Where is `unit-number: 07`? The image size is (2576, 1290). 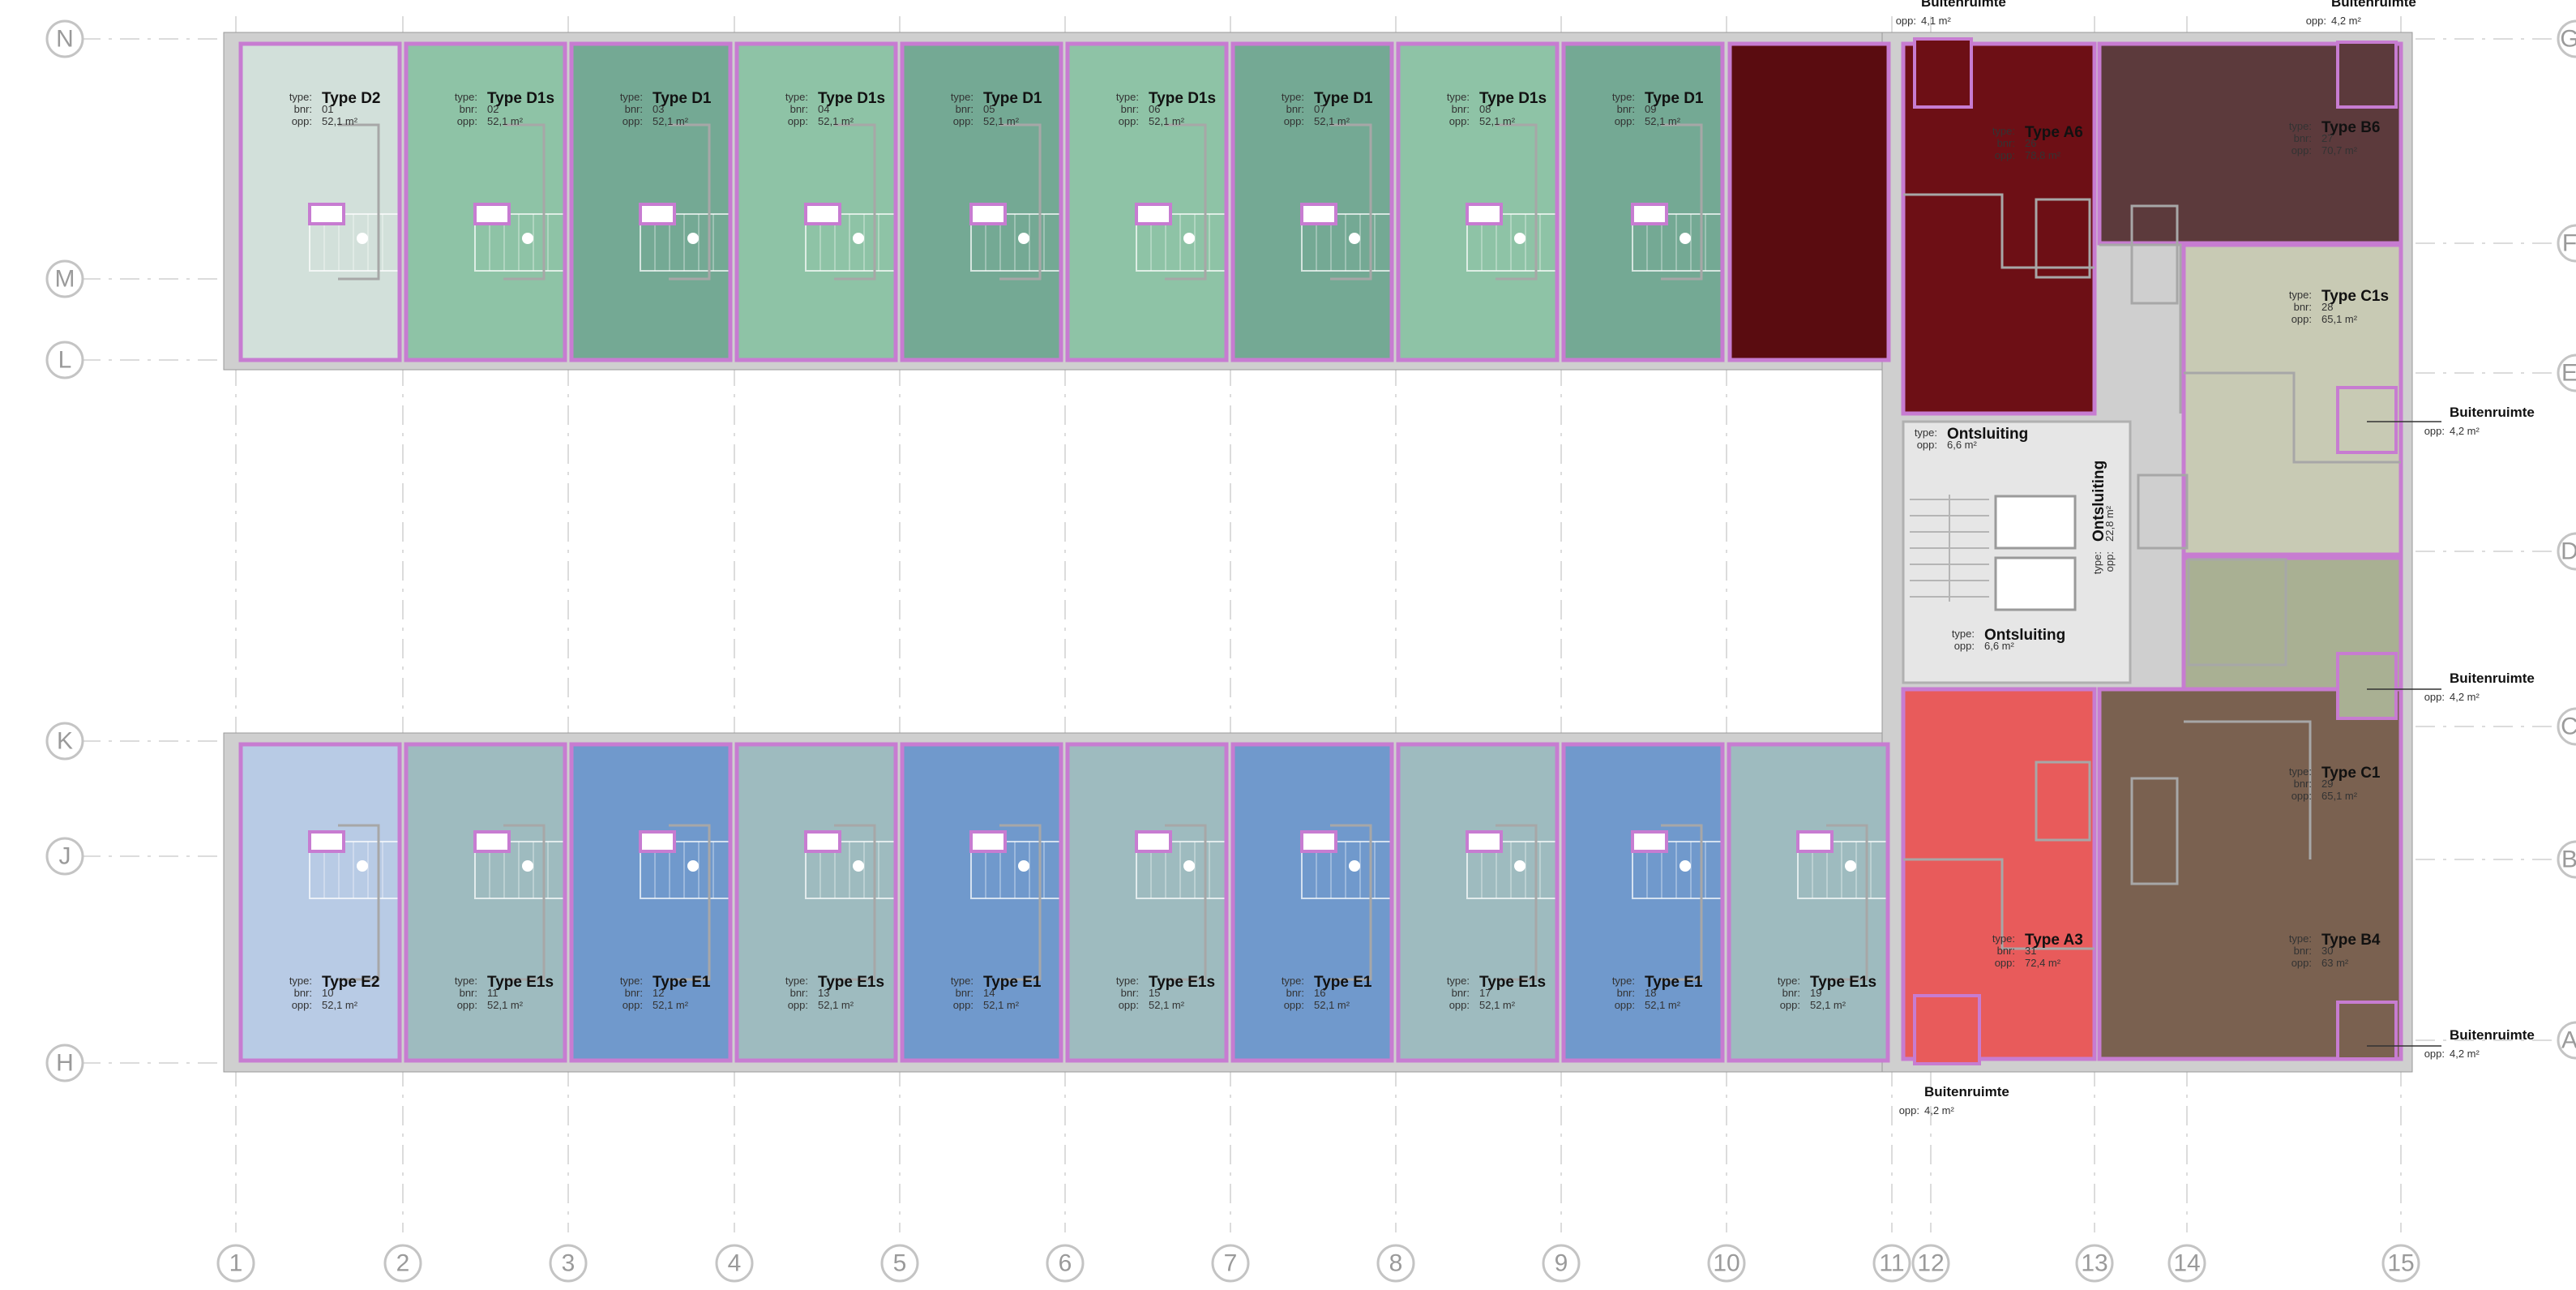
unit-number: 07 is located at coordinates (1319, 109).